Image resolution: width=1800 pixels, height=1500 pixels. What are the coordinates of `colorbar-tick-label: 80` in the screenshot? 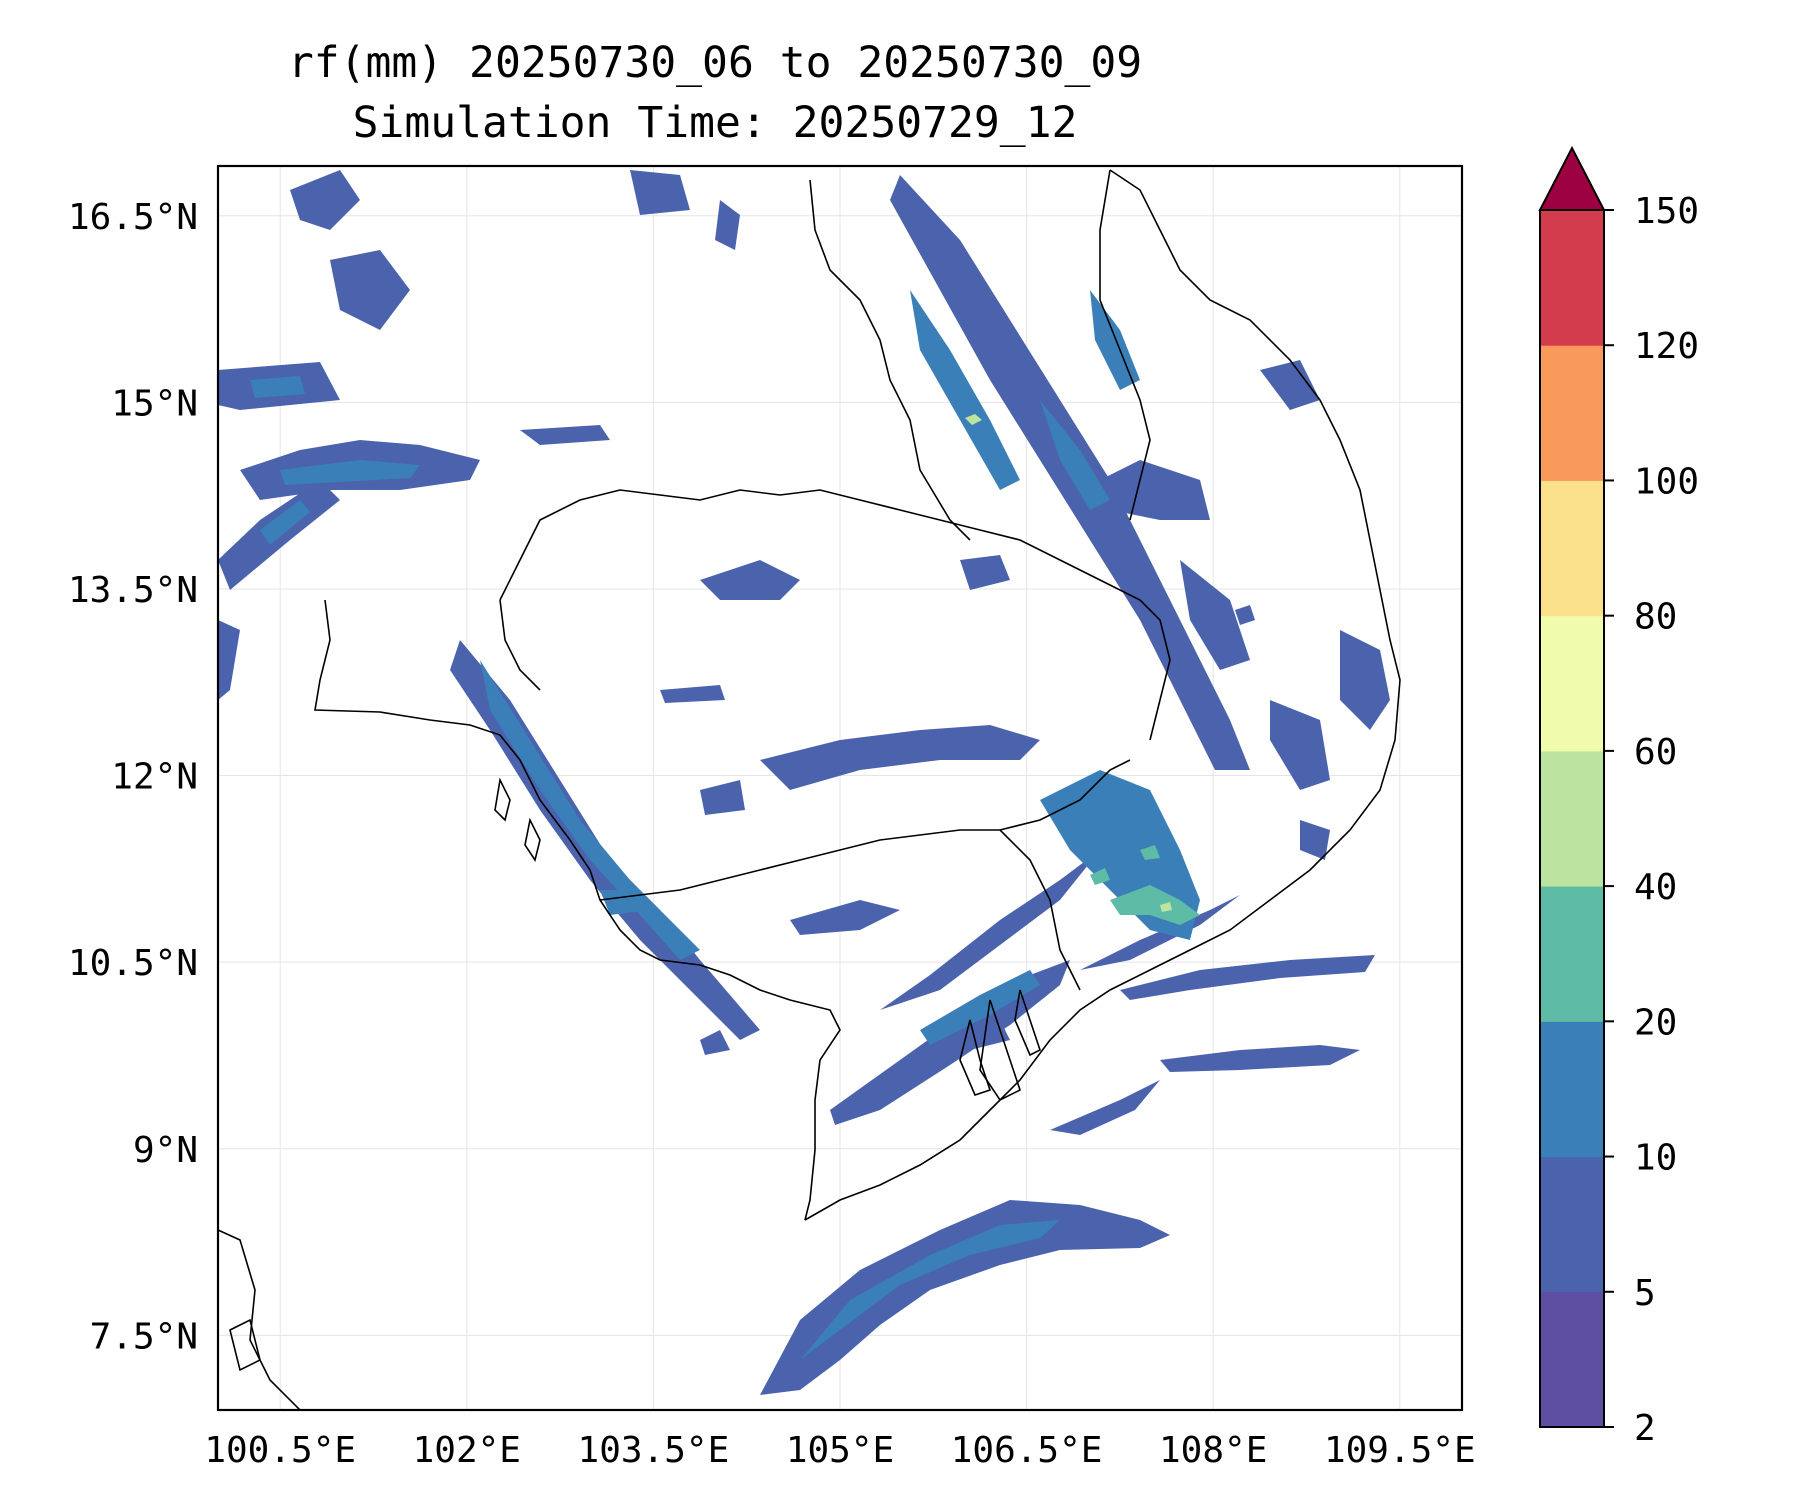 It's located at (1655, 617).